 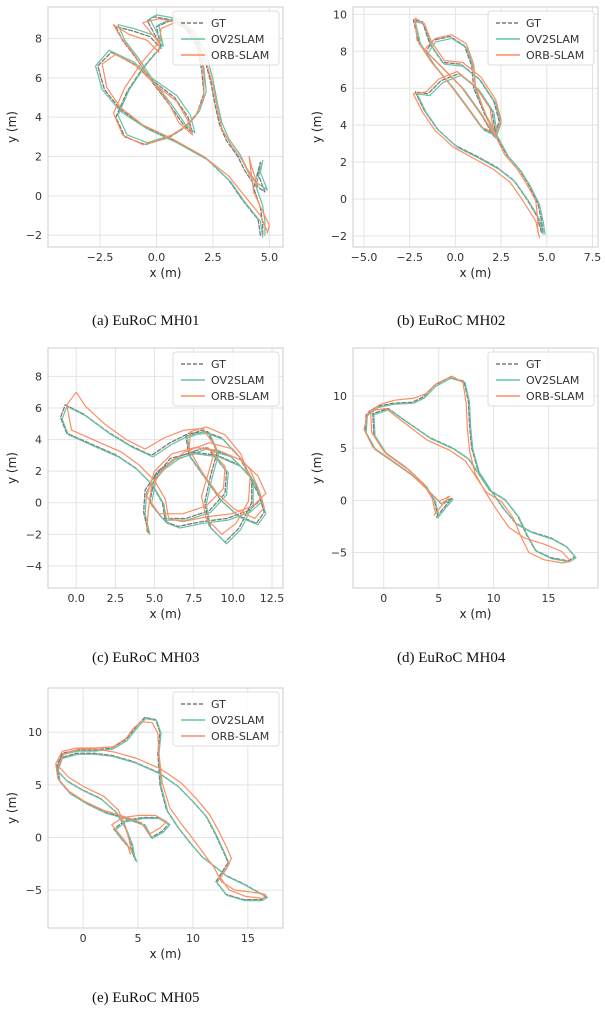 I want to click on chart-mh04: 0 5 10 15 −5 0 5 10 x (m) y (m) GT OV2SLAM ORB-SLAM, so click(x=454, y=484).